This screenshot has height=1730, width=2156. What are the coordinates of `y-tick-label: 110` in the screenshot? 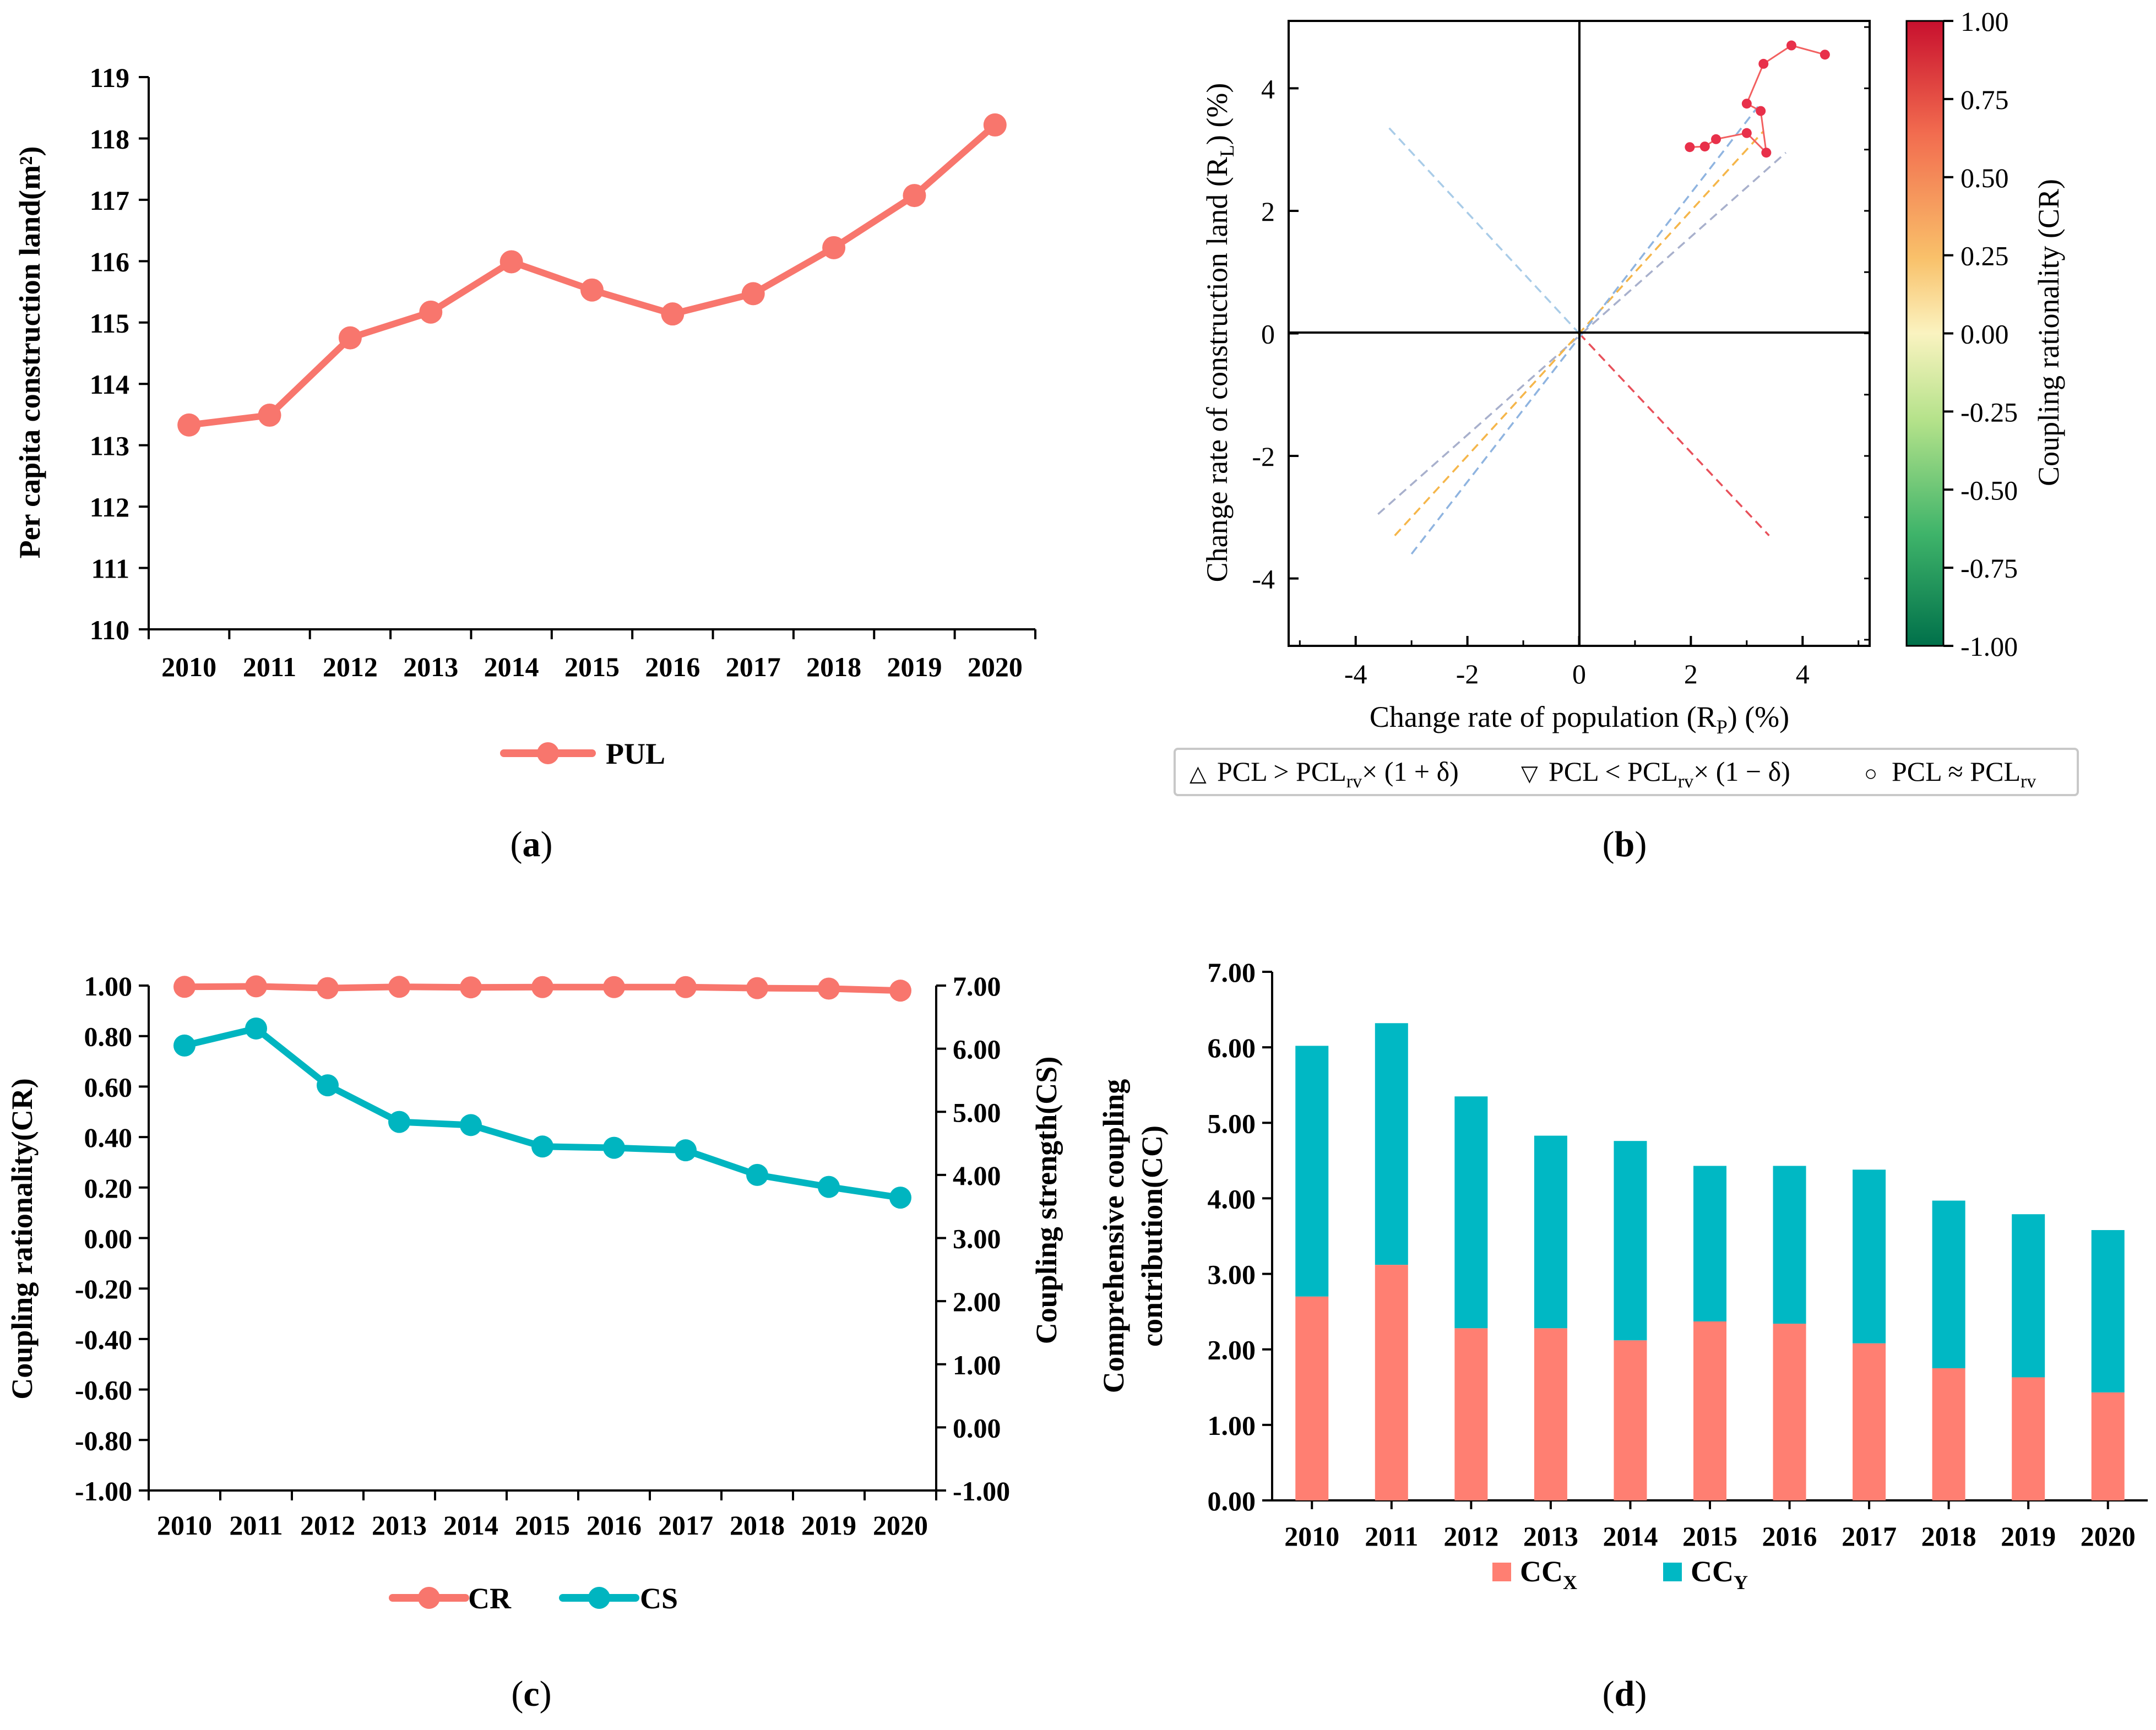 It's located at (109, 629).